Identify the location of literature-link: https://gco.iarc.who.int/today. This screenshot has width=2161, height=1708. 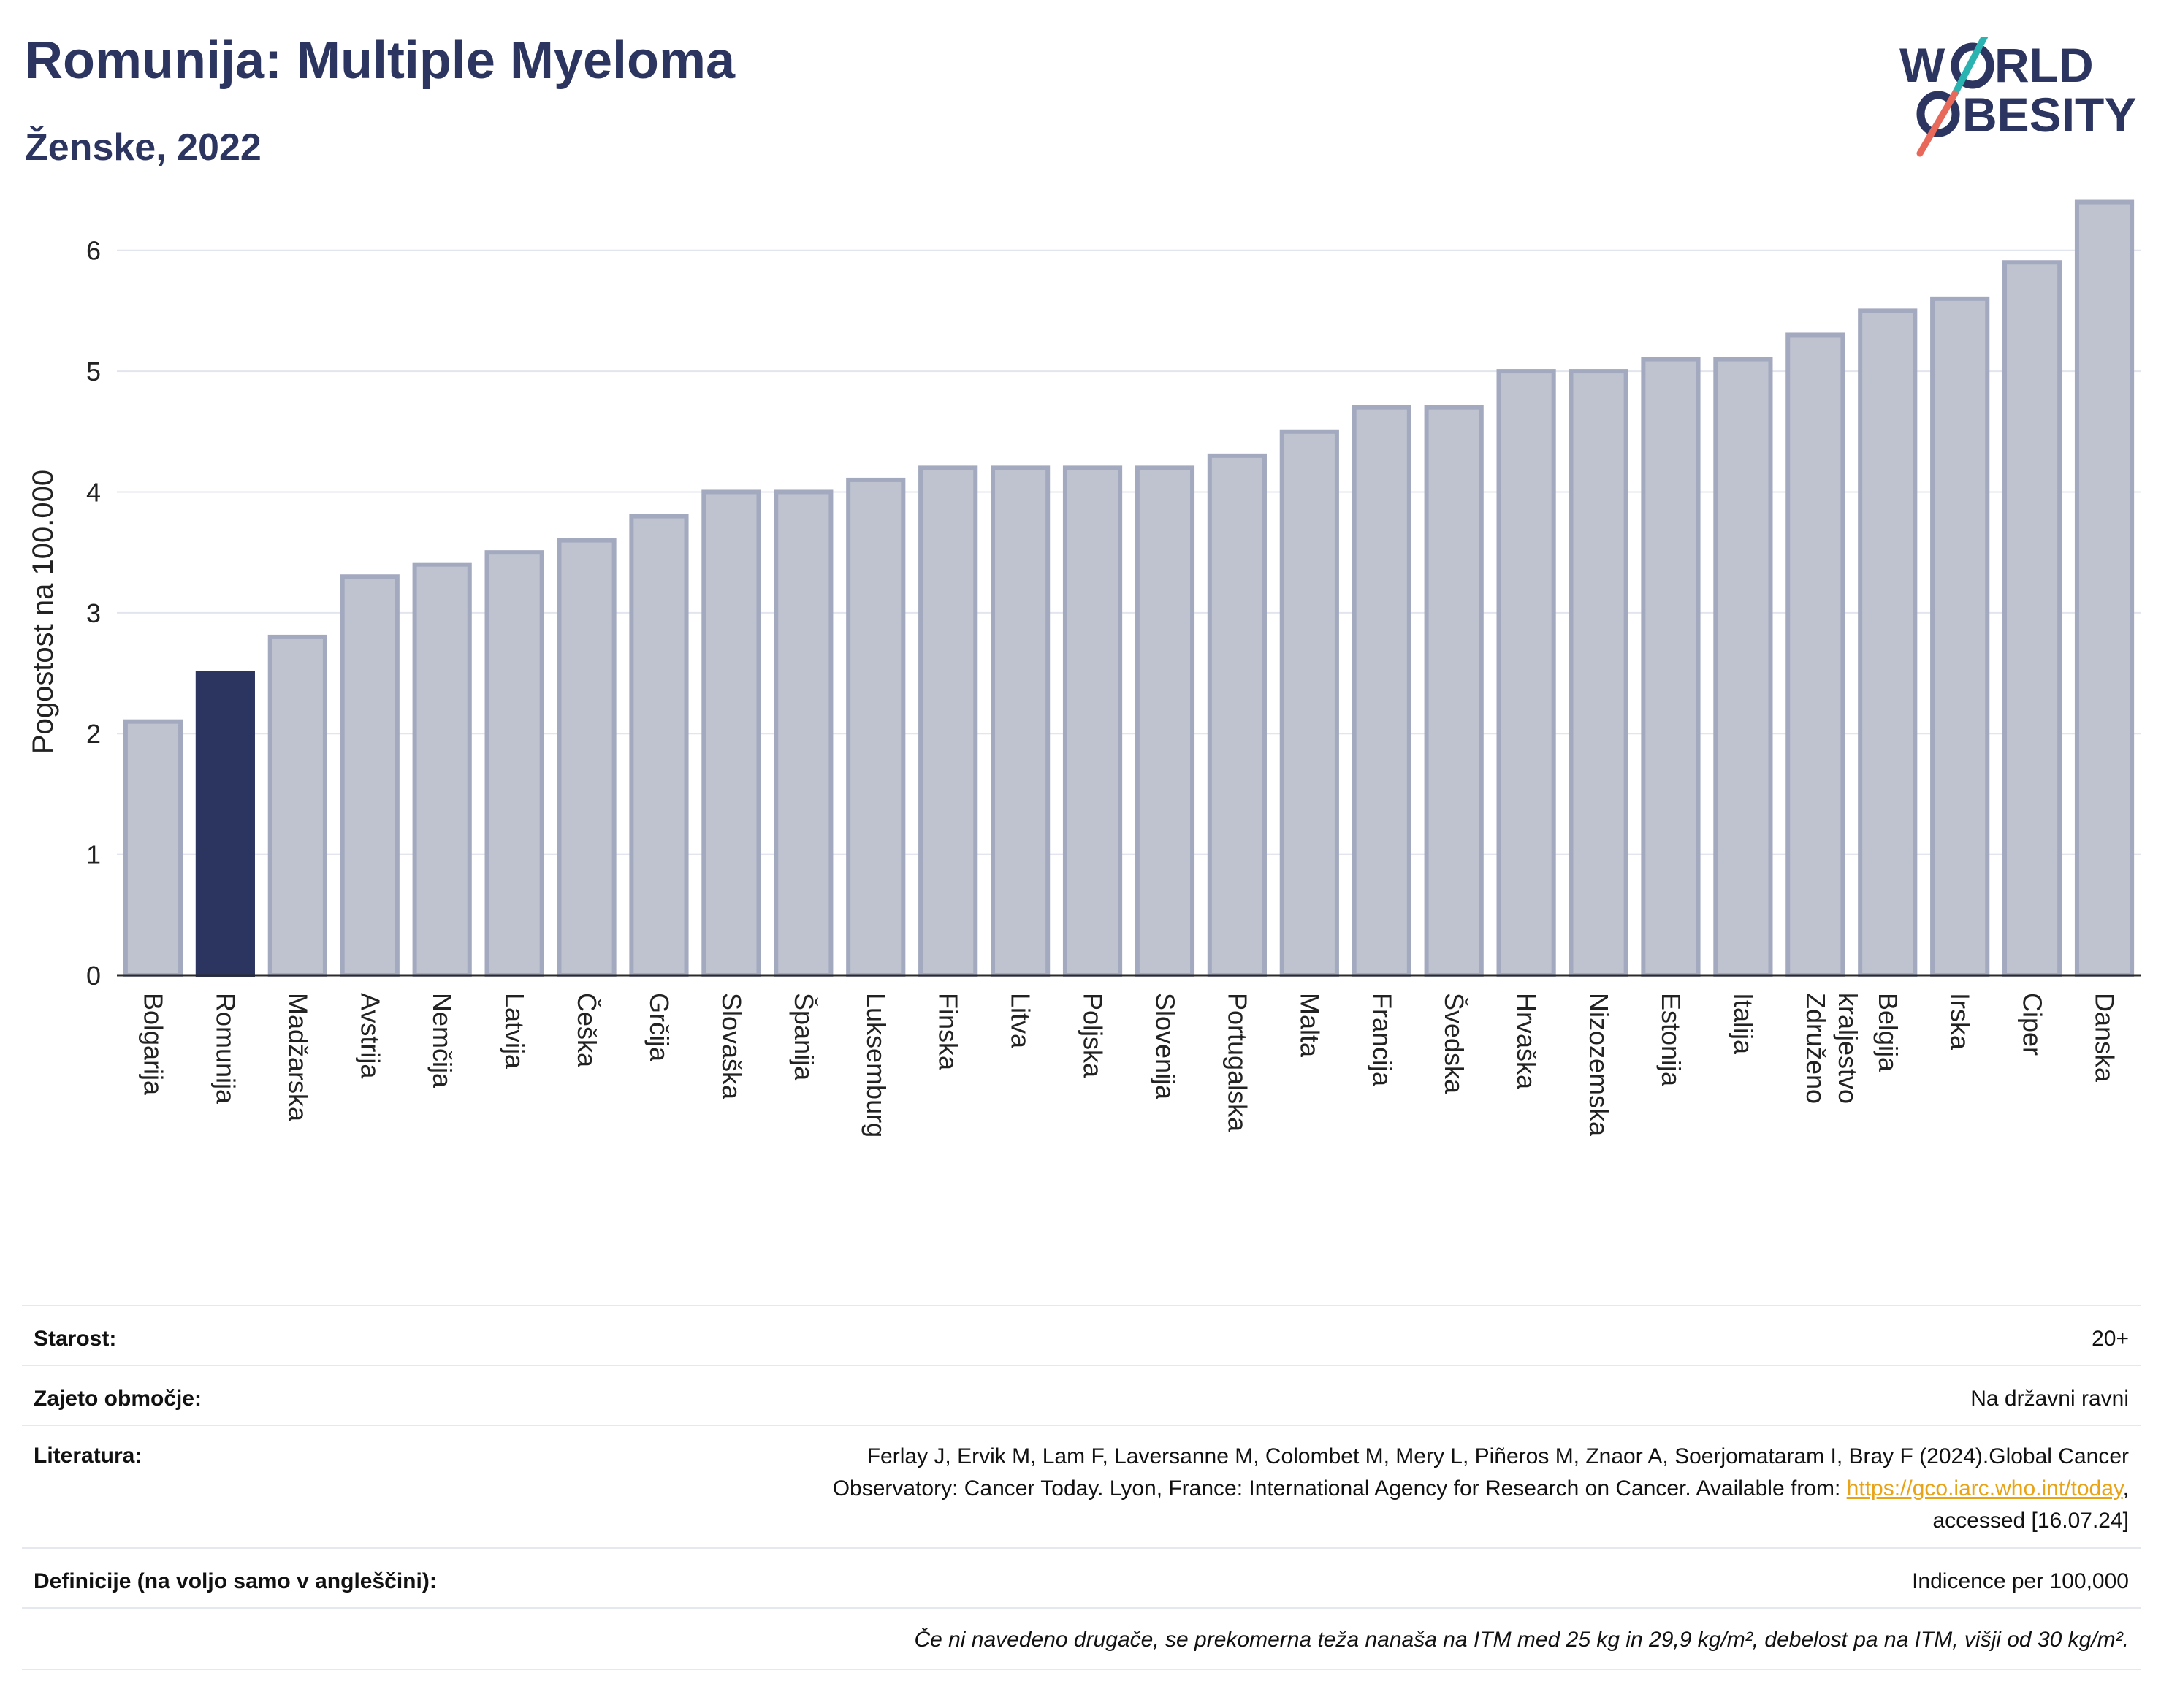
(1985, 1488).